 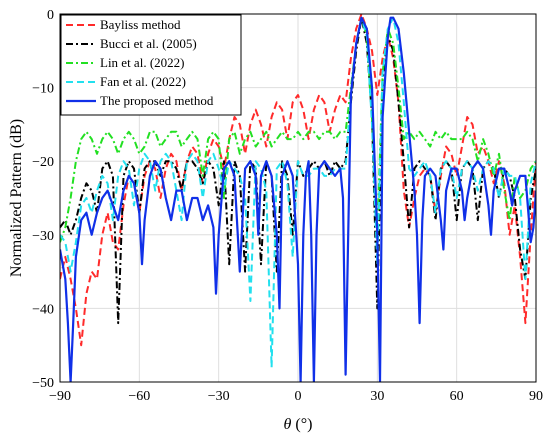 I want to click on x-axis-symbol: θ, so click(x=288, y=424).